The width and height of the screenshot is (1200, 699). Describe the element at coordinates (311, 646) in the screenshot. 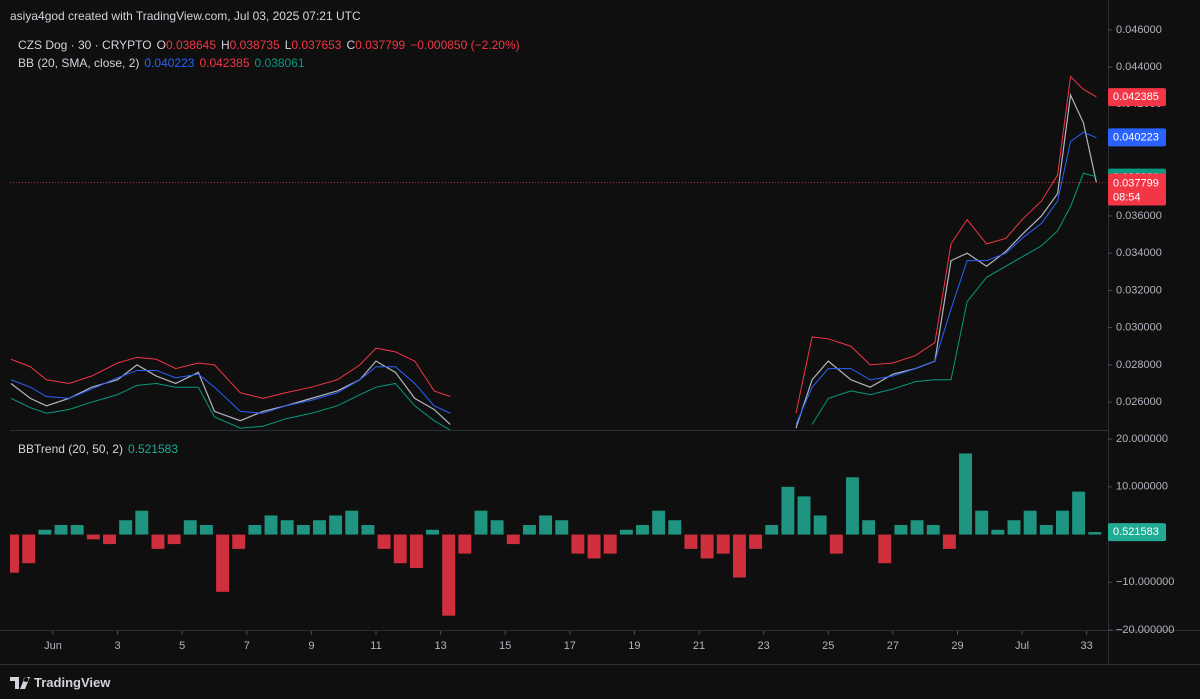

I see `x-tick-label: 9` at that location.